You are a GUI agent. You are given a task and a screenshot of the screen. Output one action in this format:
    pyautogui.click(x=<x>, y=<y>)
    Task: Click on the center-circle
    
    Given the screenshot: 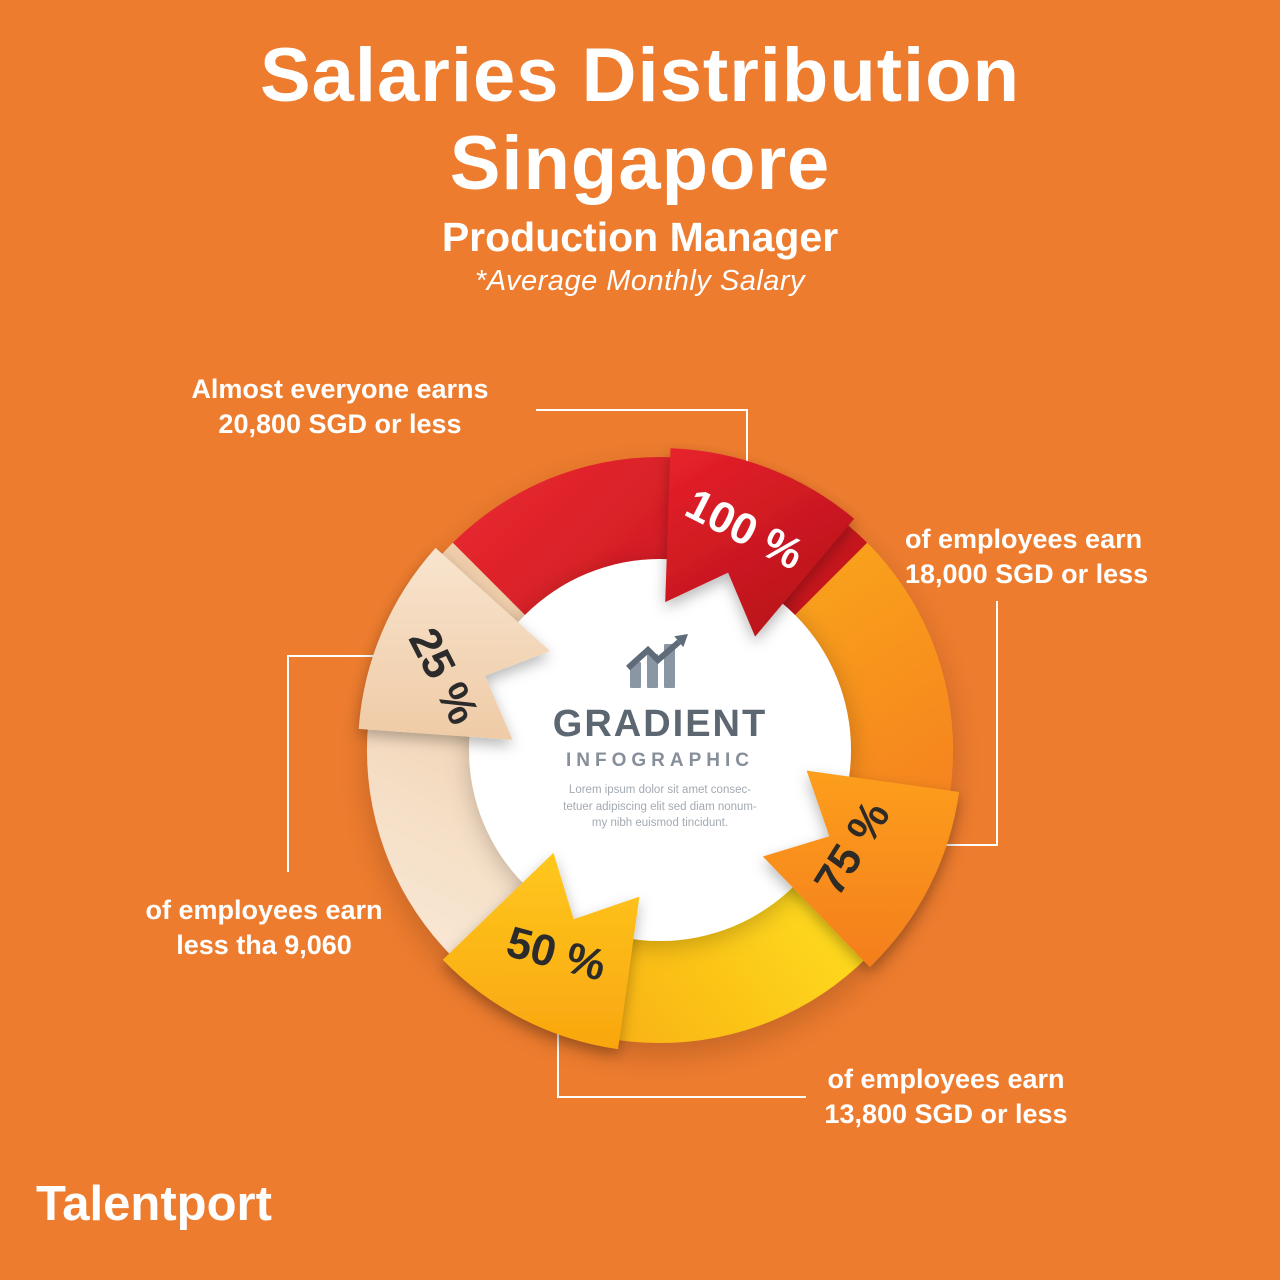 What is the action you would take?
    pyautogui.click(x=660, y=750)
    